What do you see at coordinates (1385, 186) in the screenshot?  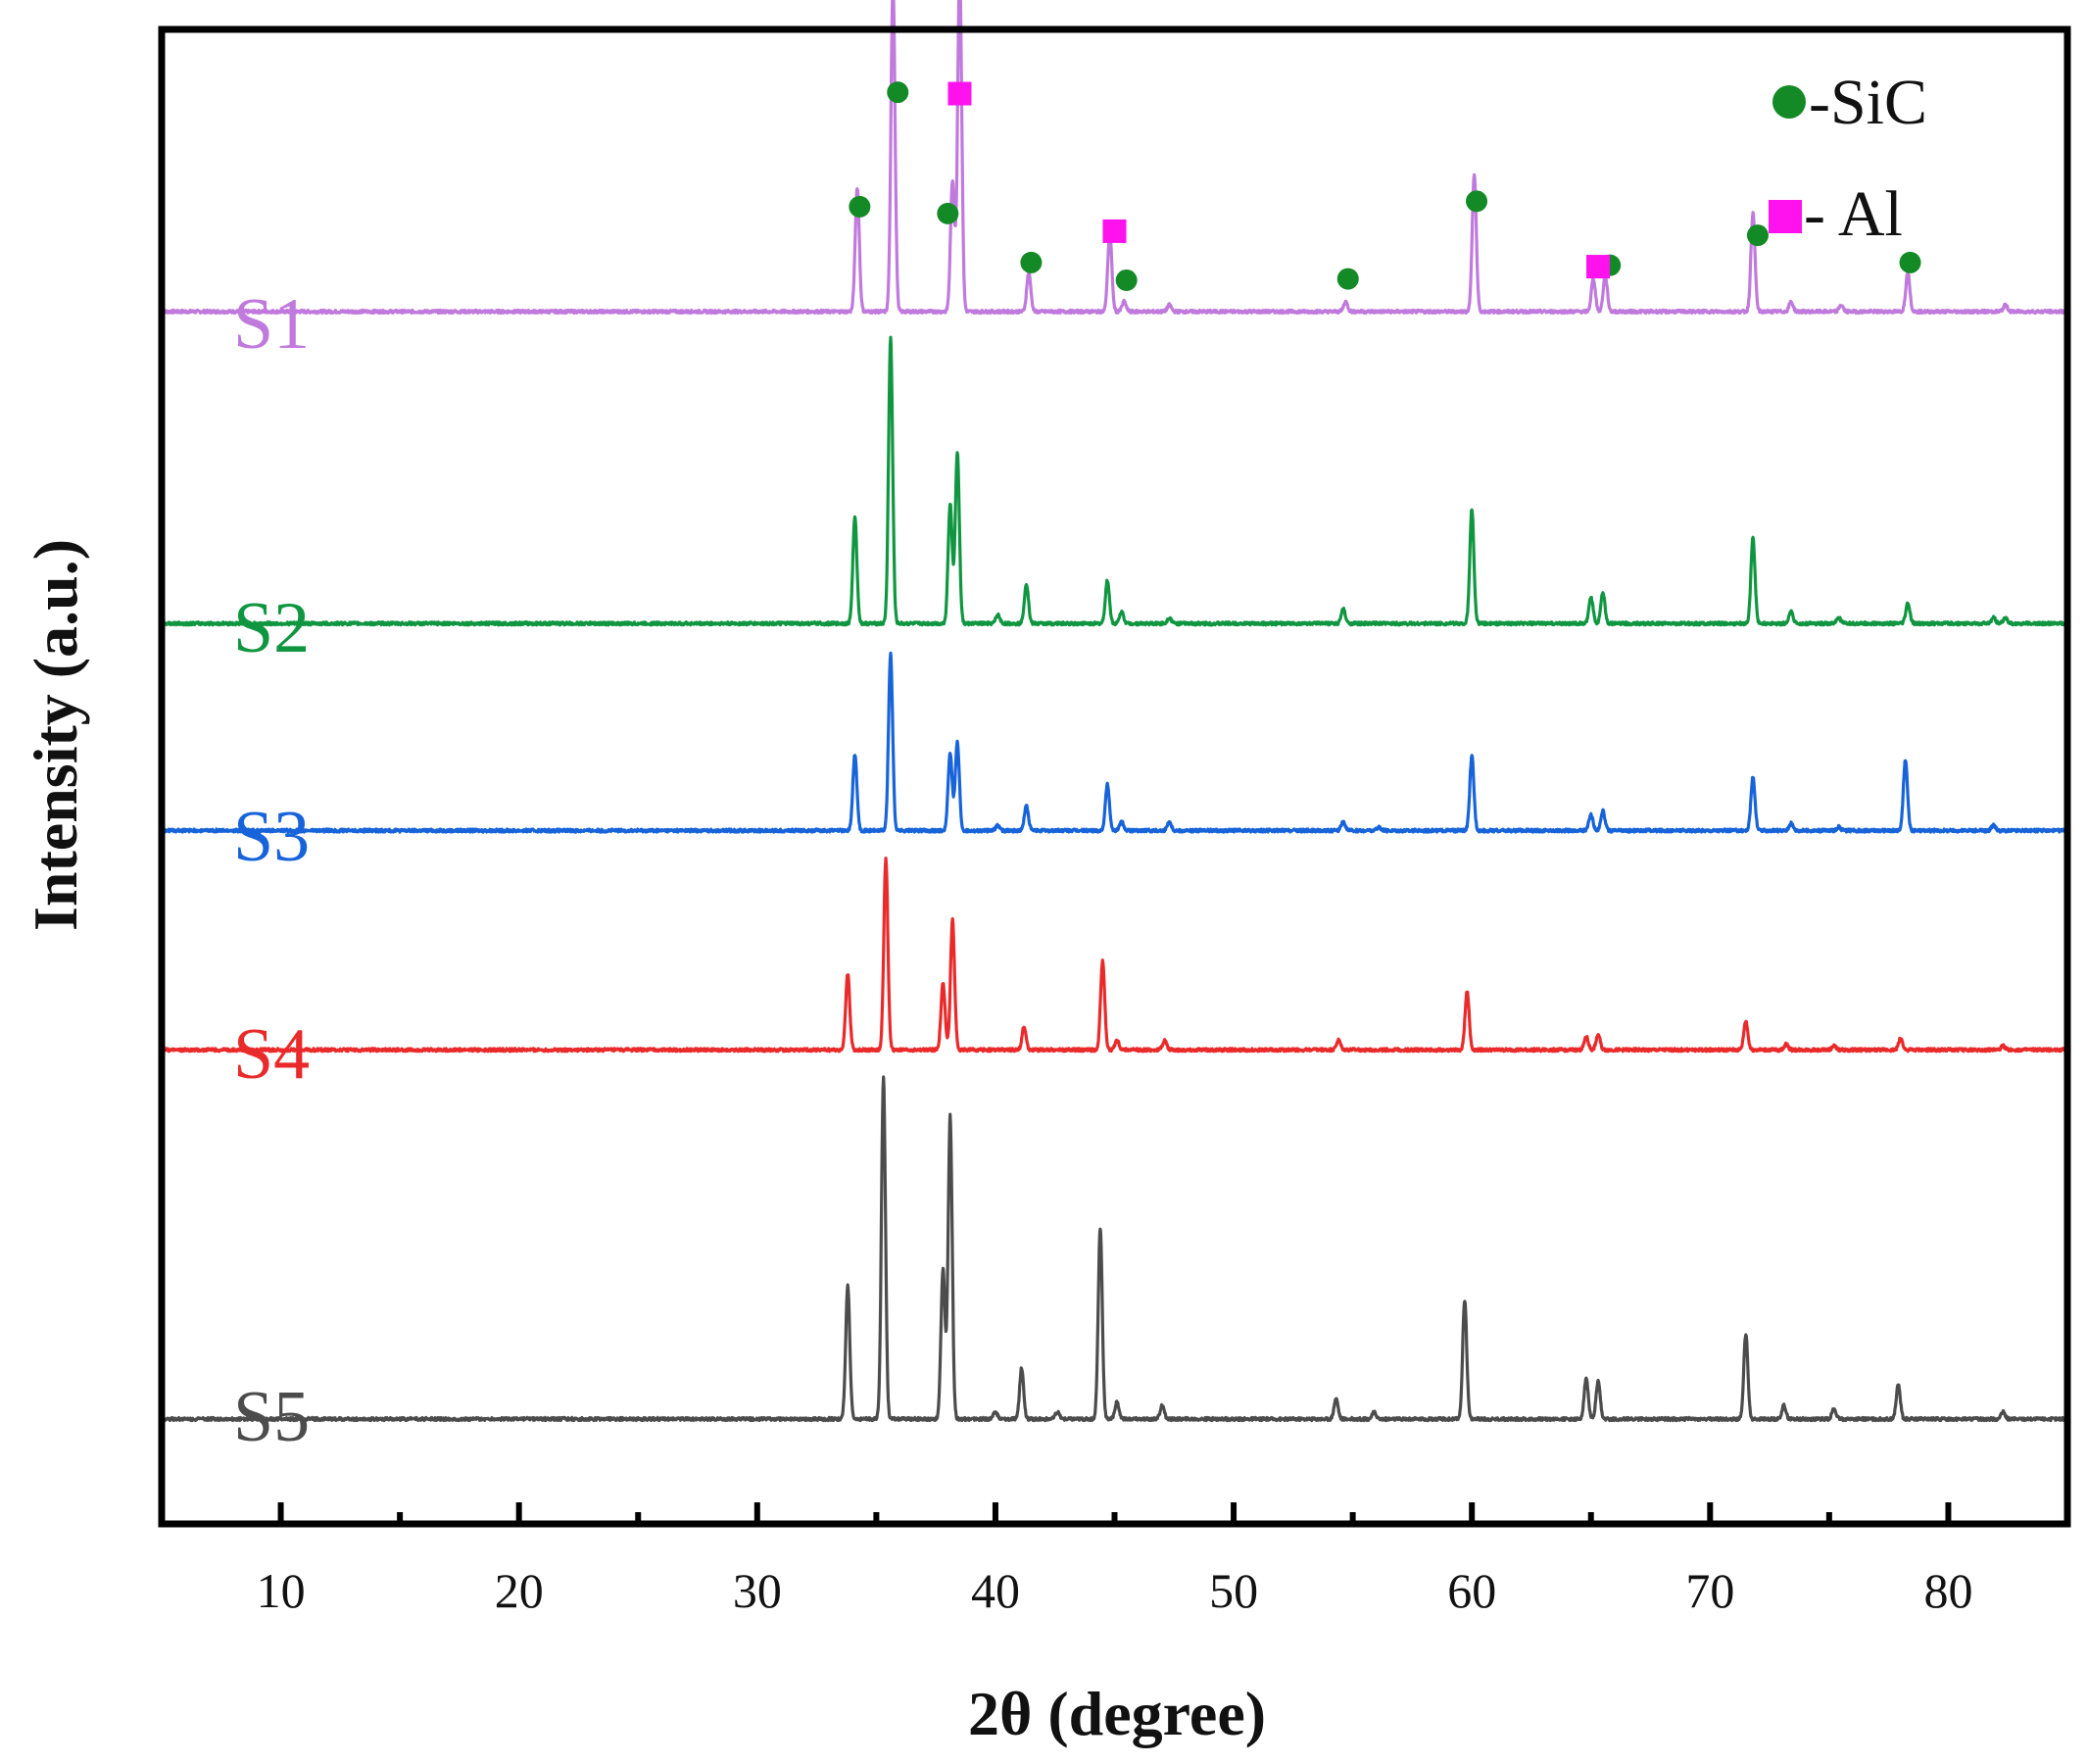 I see `phase-marker-layer` at bounding box center [1385, 186].